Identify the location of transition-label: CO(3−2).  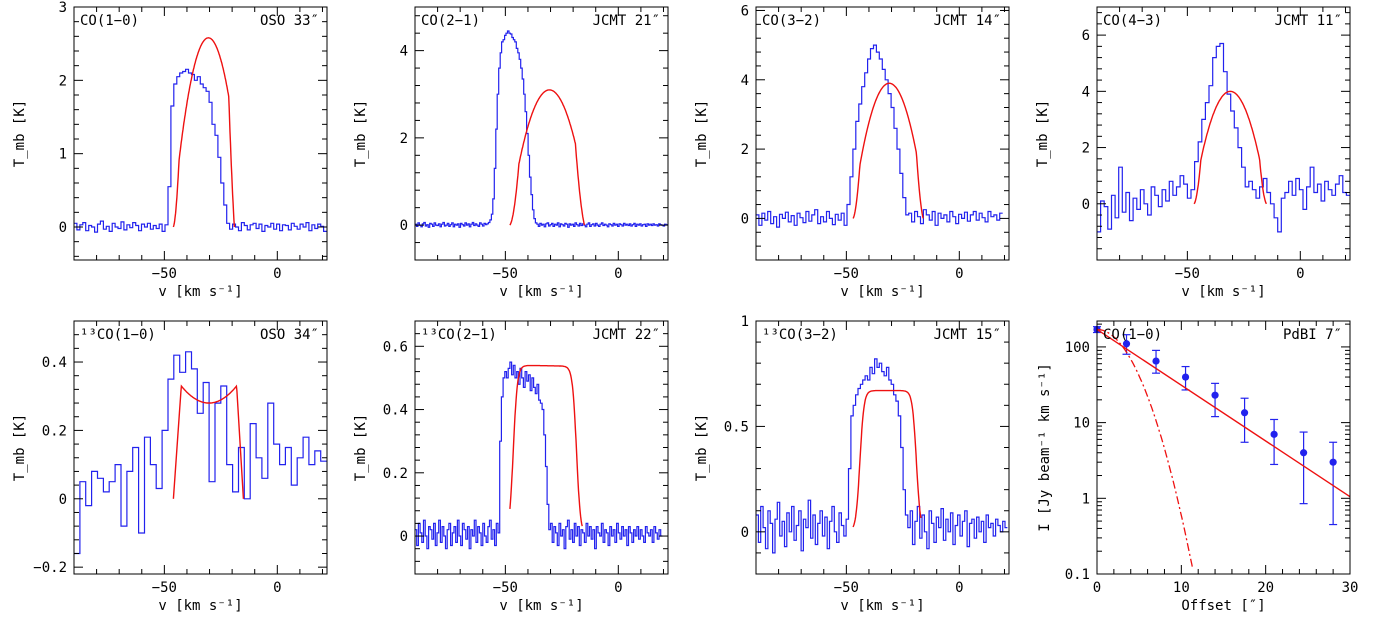
(791, 21).